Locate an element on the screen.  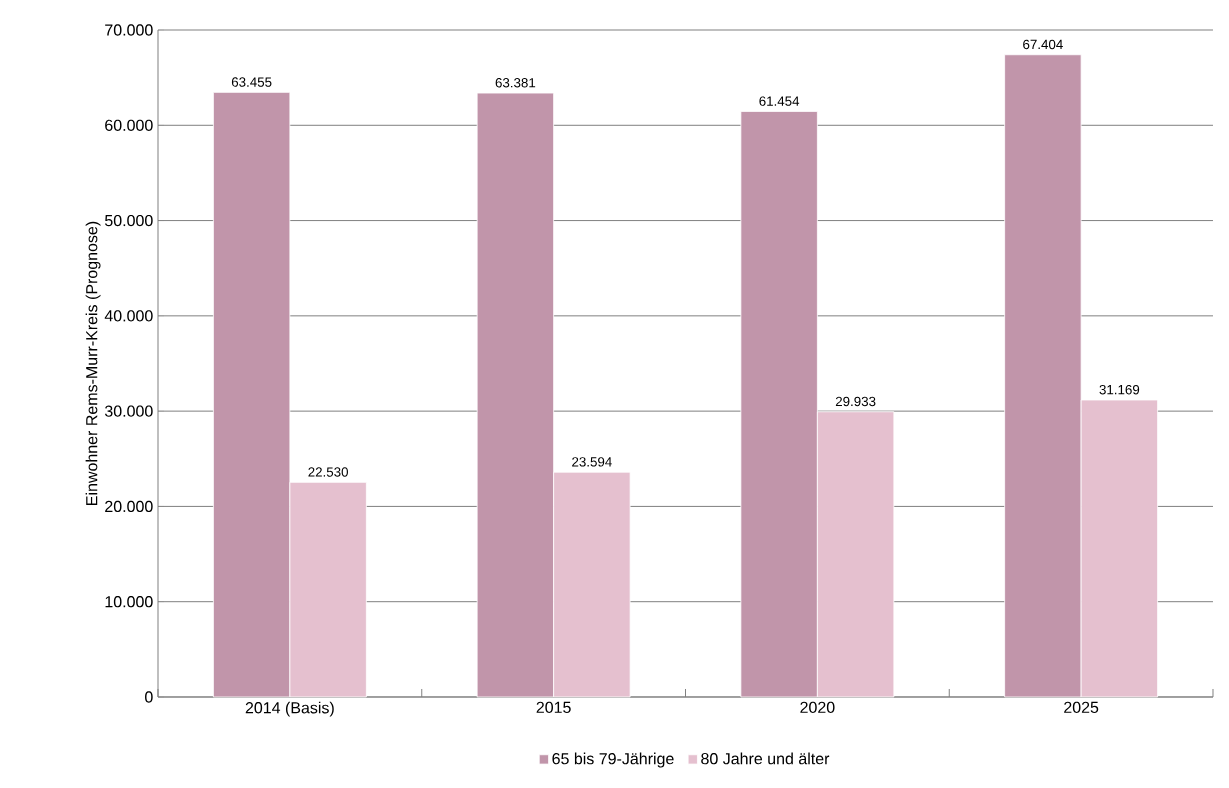
y-tick-label: 40.000 is located at coordinates (128, 316).